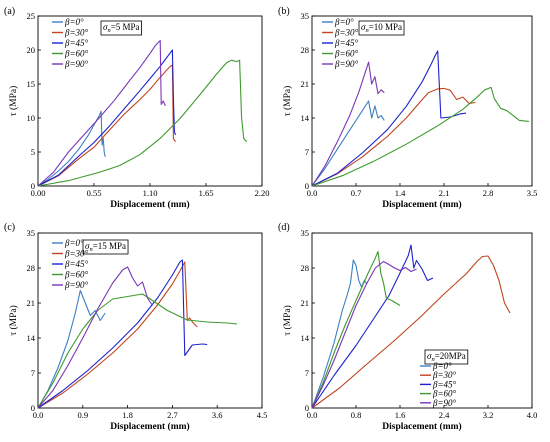  Describe the element at coordinates (488, 193) in the screenshot. I see `x-tick-label: 2.8` at that location.